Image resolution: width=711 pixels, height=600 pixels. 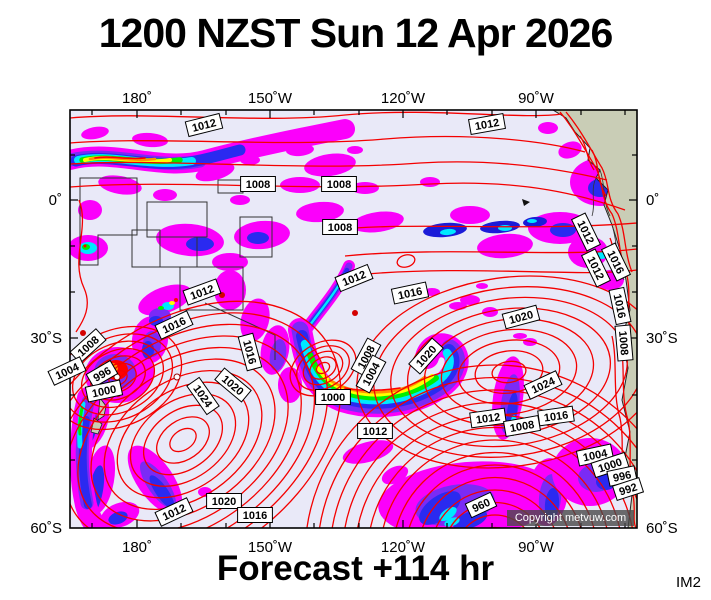 I want to click on lat-label-right: 30˚S, so click(x=662, y=338).